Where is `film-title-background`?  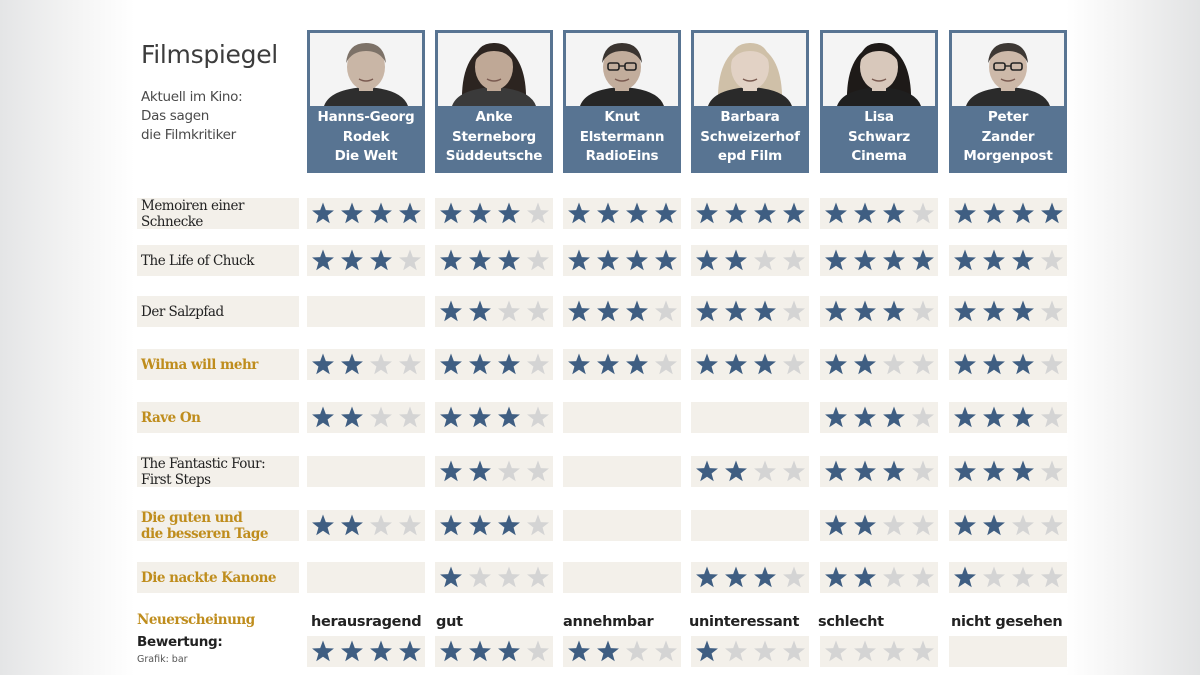 film-title-background is located at coordinates (218, 311).